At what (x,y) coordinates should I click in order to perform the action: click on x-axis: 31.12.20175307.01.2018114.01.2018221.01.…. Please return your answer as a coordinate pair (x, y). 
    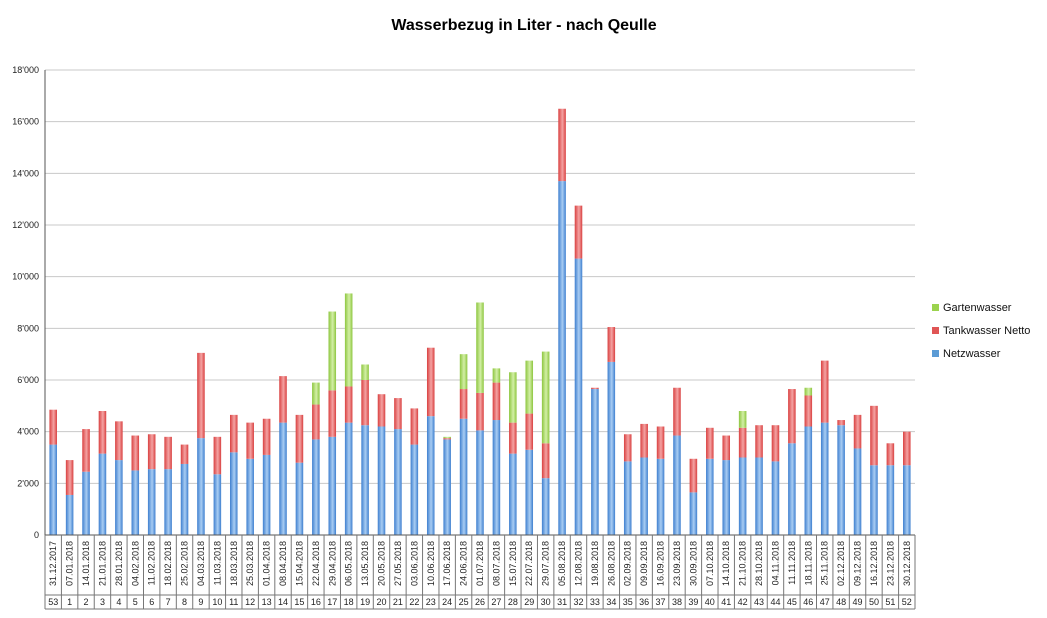
    Looking at the image, I should click on (480, 572).